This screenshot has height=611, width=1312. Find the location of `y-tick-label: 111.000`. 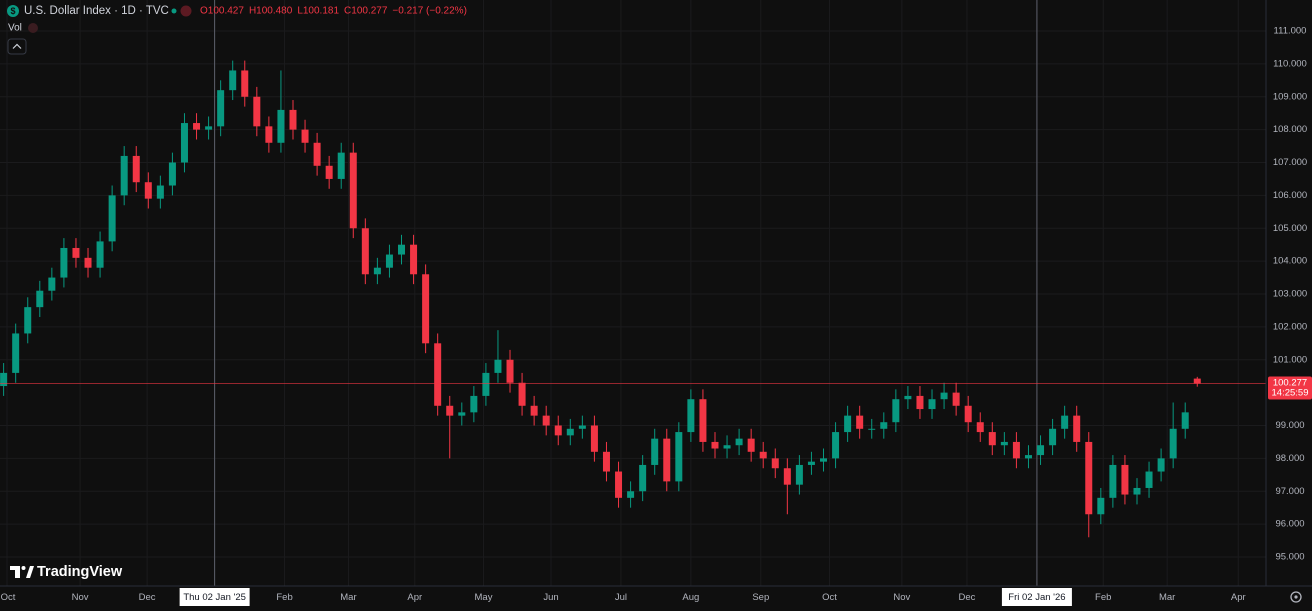

y-tick-label: 111.000 is located at coordinates (1290, 31).